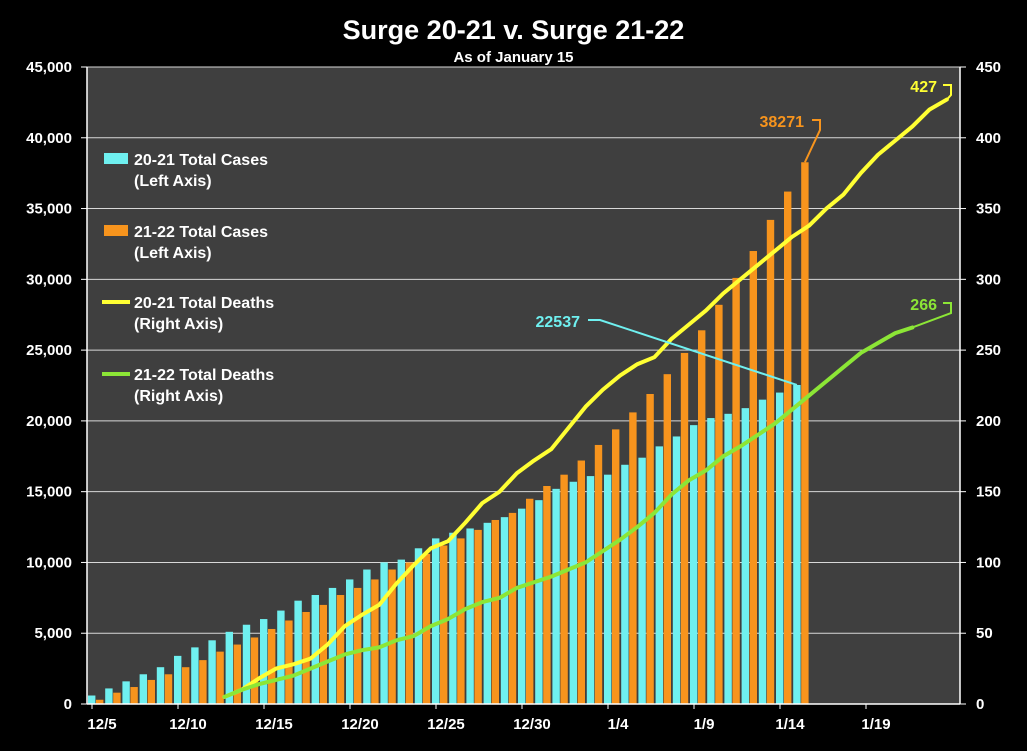 The width and height of the screenshot is (1027, 751). Describe the element at coordinates (988, 279) in the screenshot. I see `right-axis-tick-label: 300` at that location.